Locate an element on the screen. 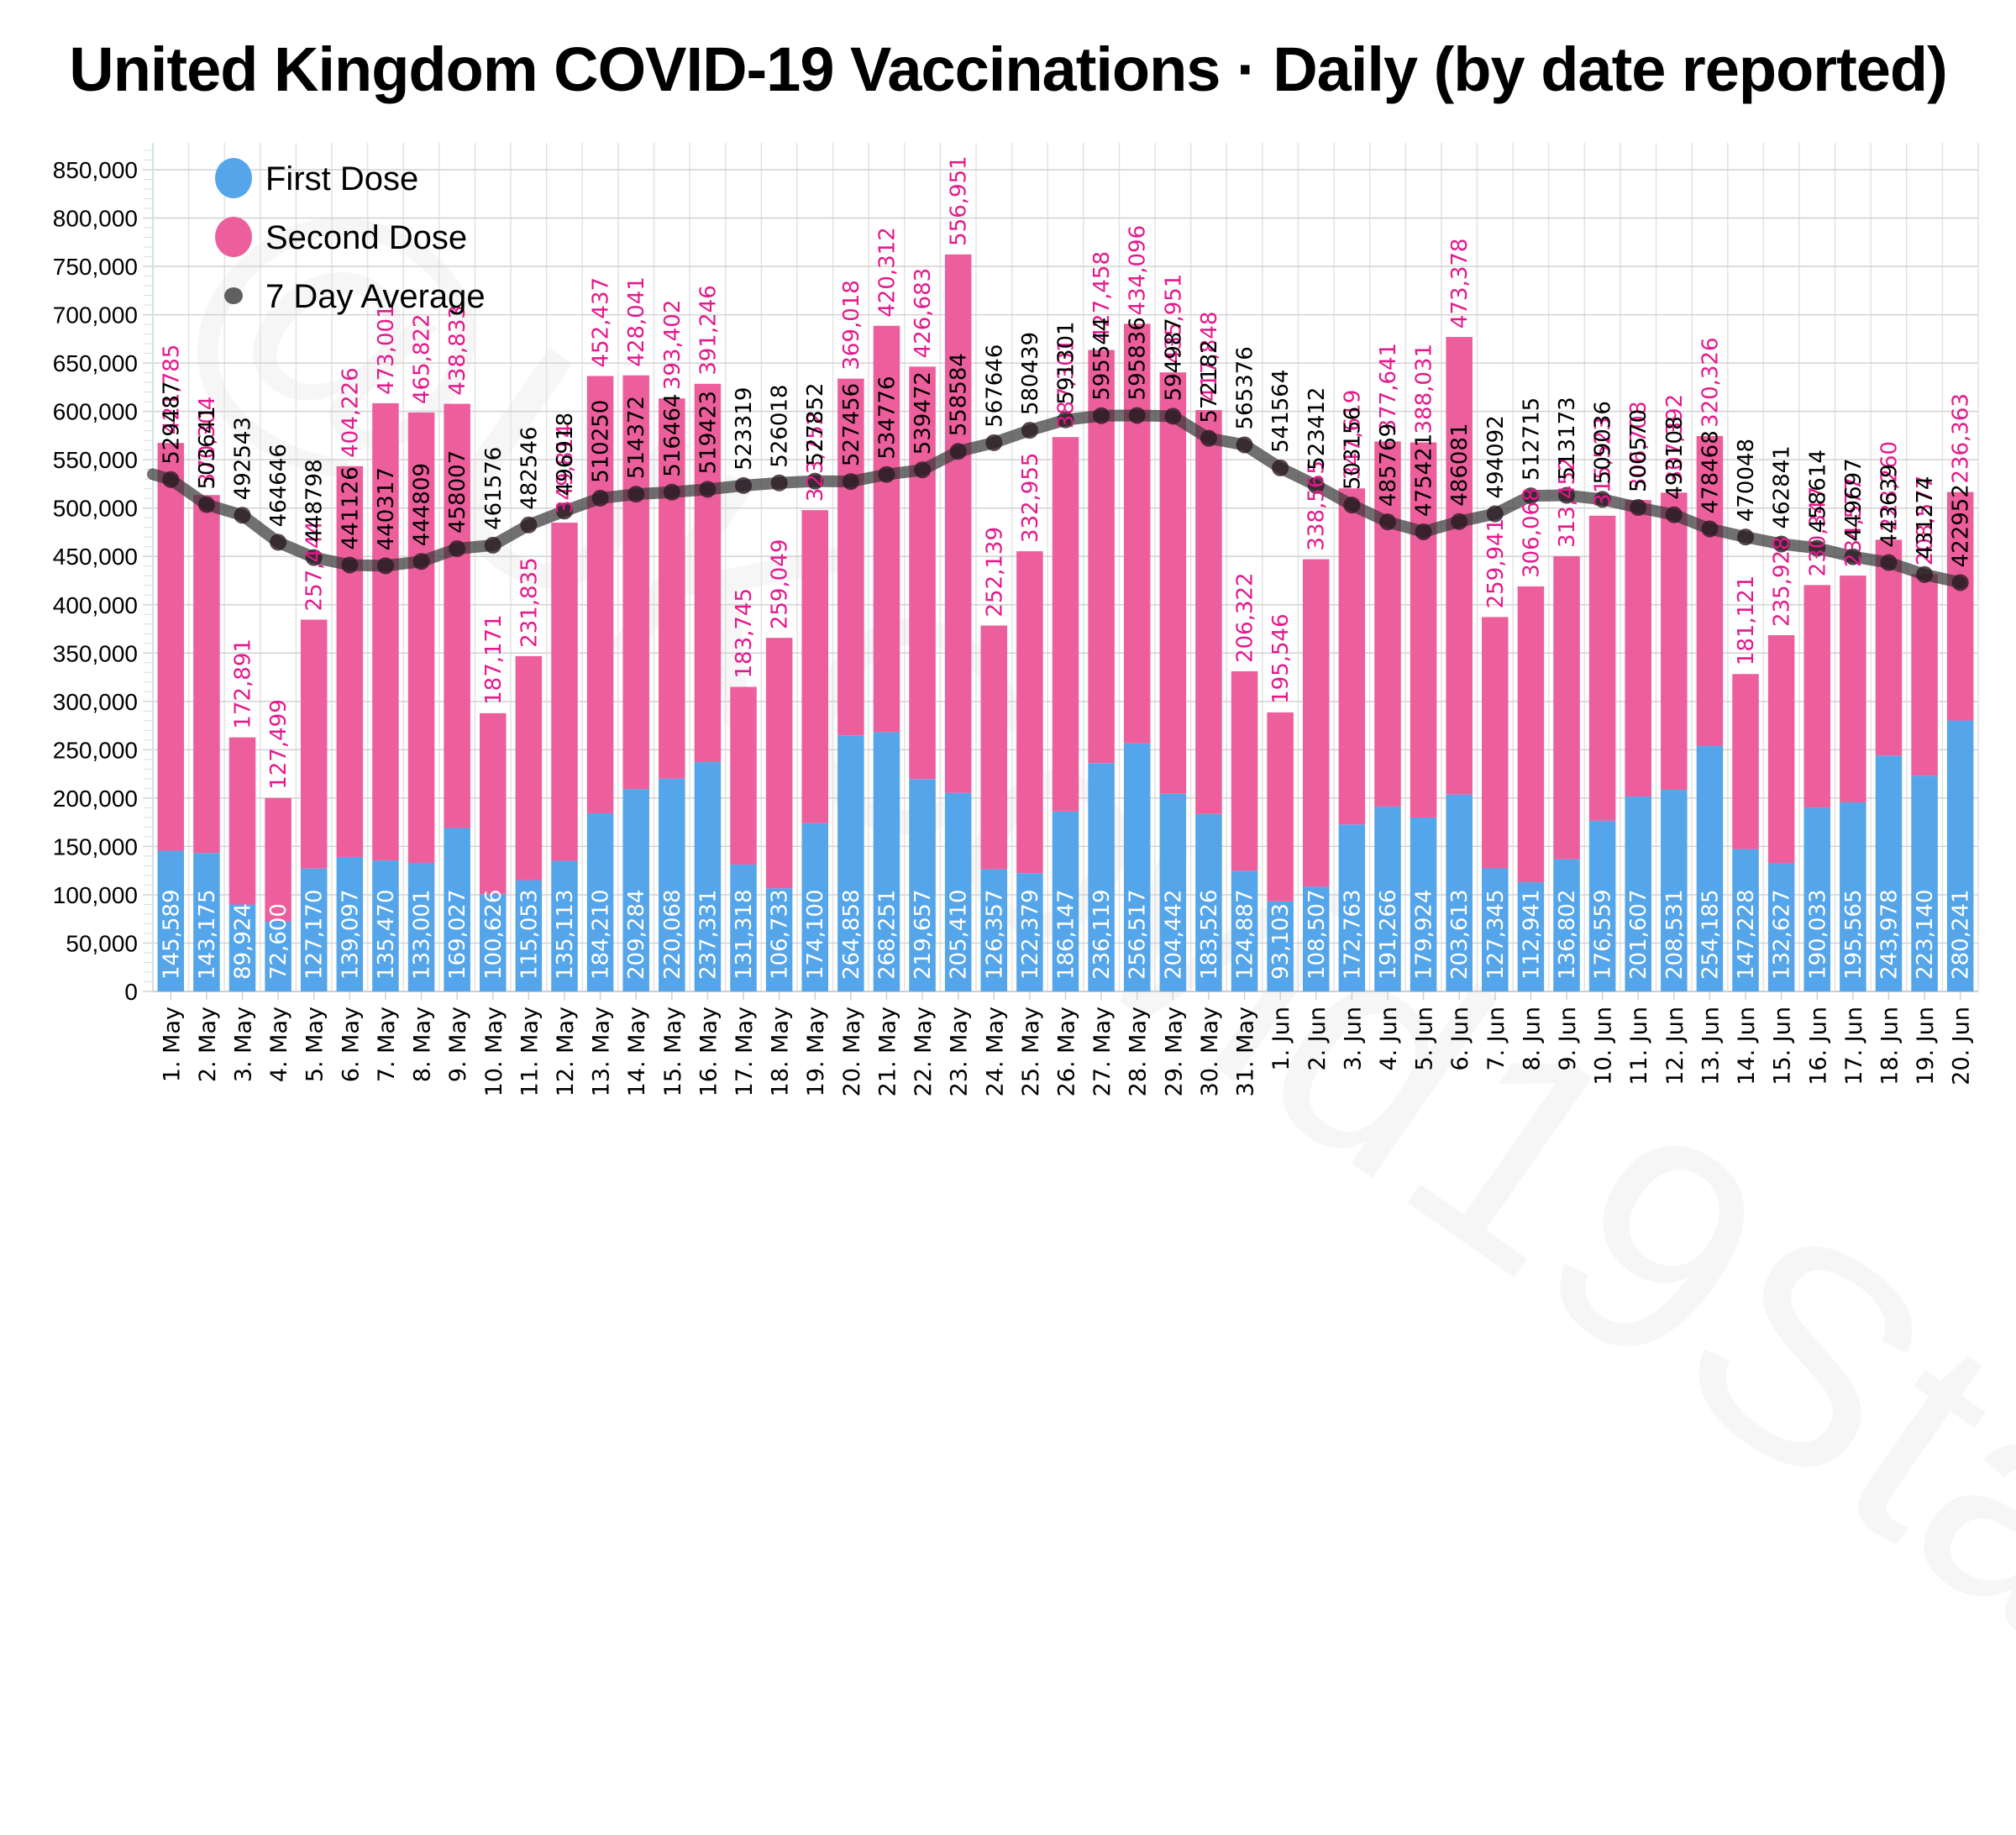 Image resolution: width=2016 pixels, height=1835 pixels. first-dose-label: 131,318 is located at coordinates (744, 935).